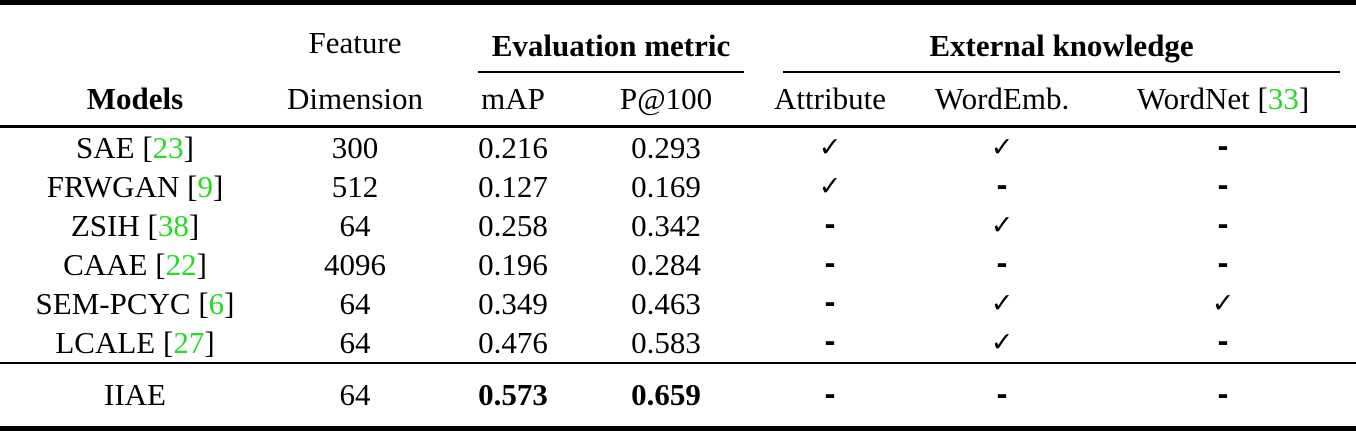  I want to click on table-row: FRWGAN [9] 512 0.127 0.169 ✓ - -, so click(678, 186).